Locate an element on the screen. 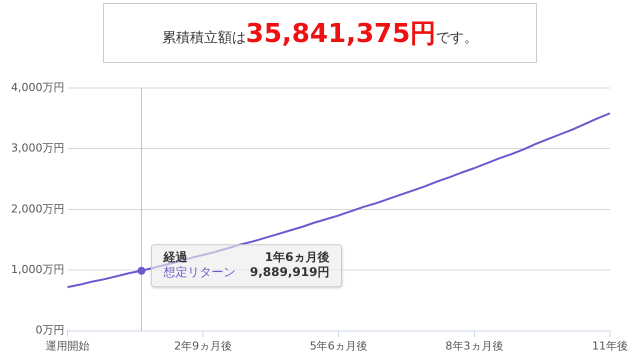  x-tick-label: 11年後 is located at coordinates (610, 345).